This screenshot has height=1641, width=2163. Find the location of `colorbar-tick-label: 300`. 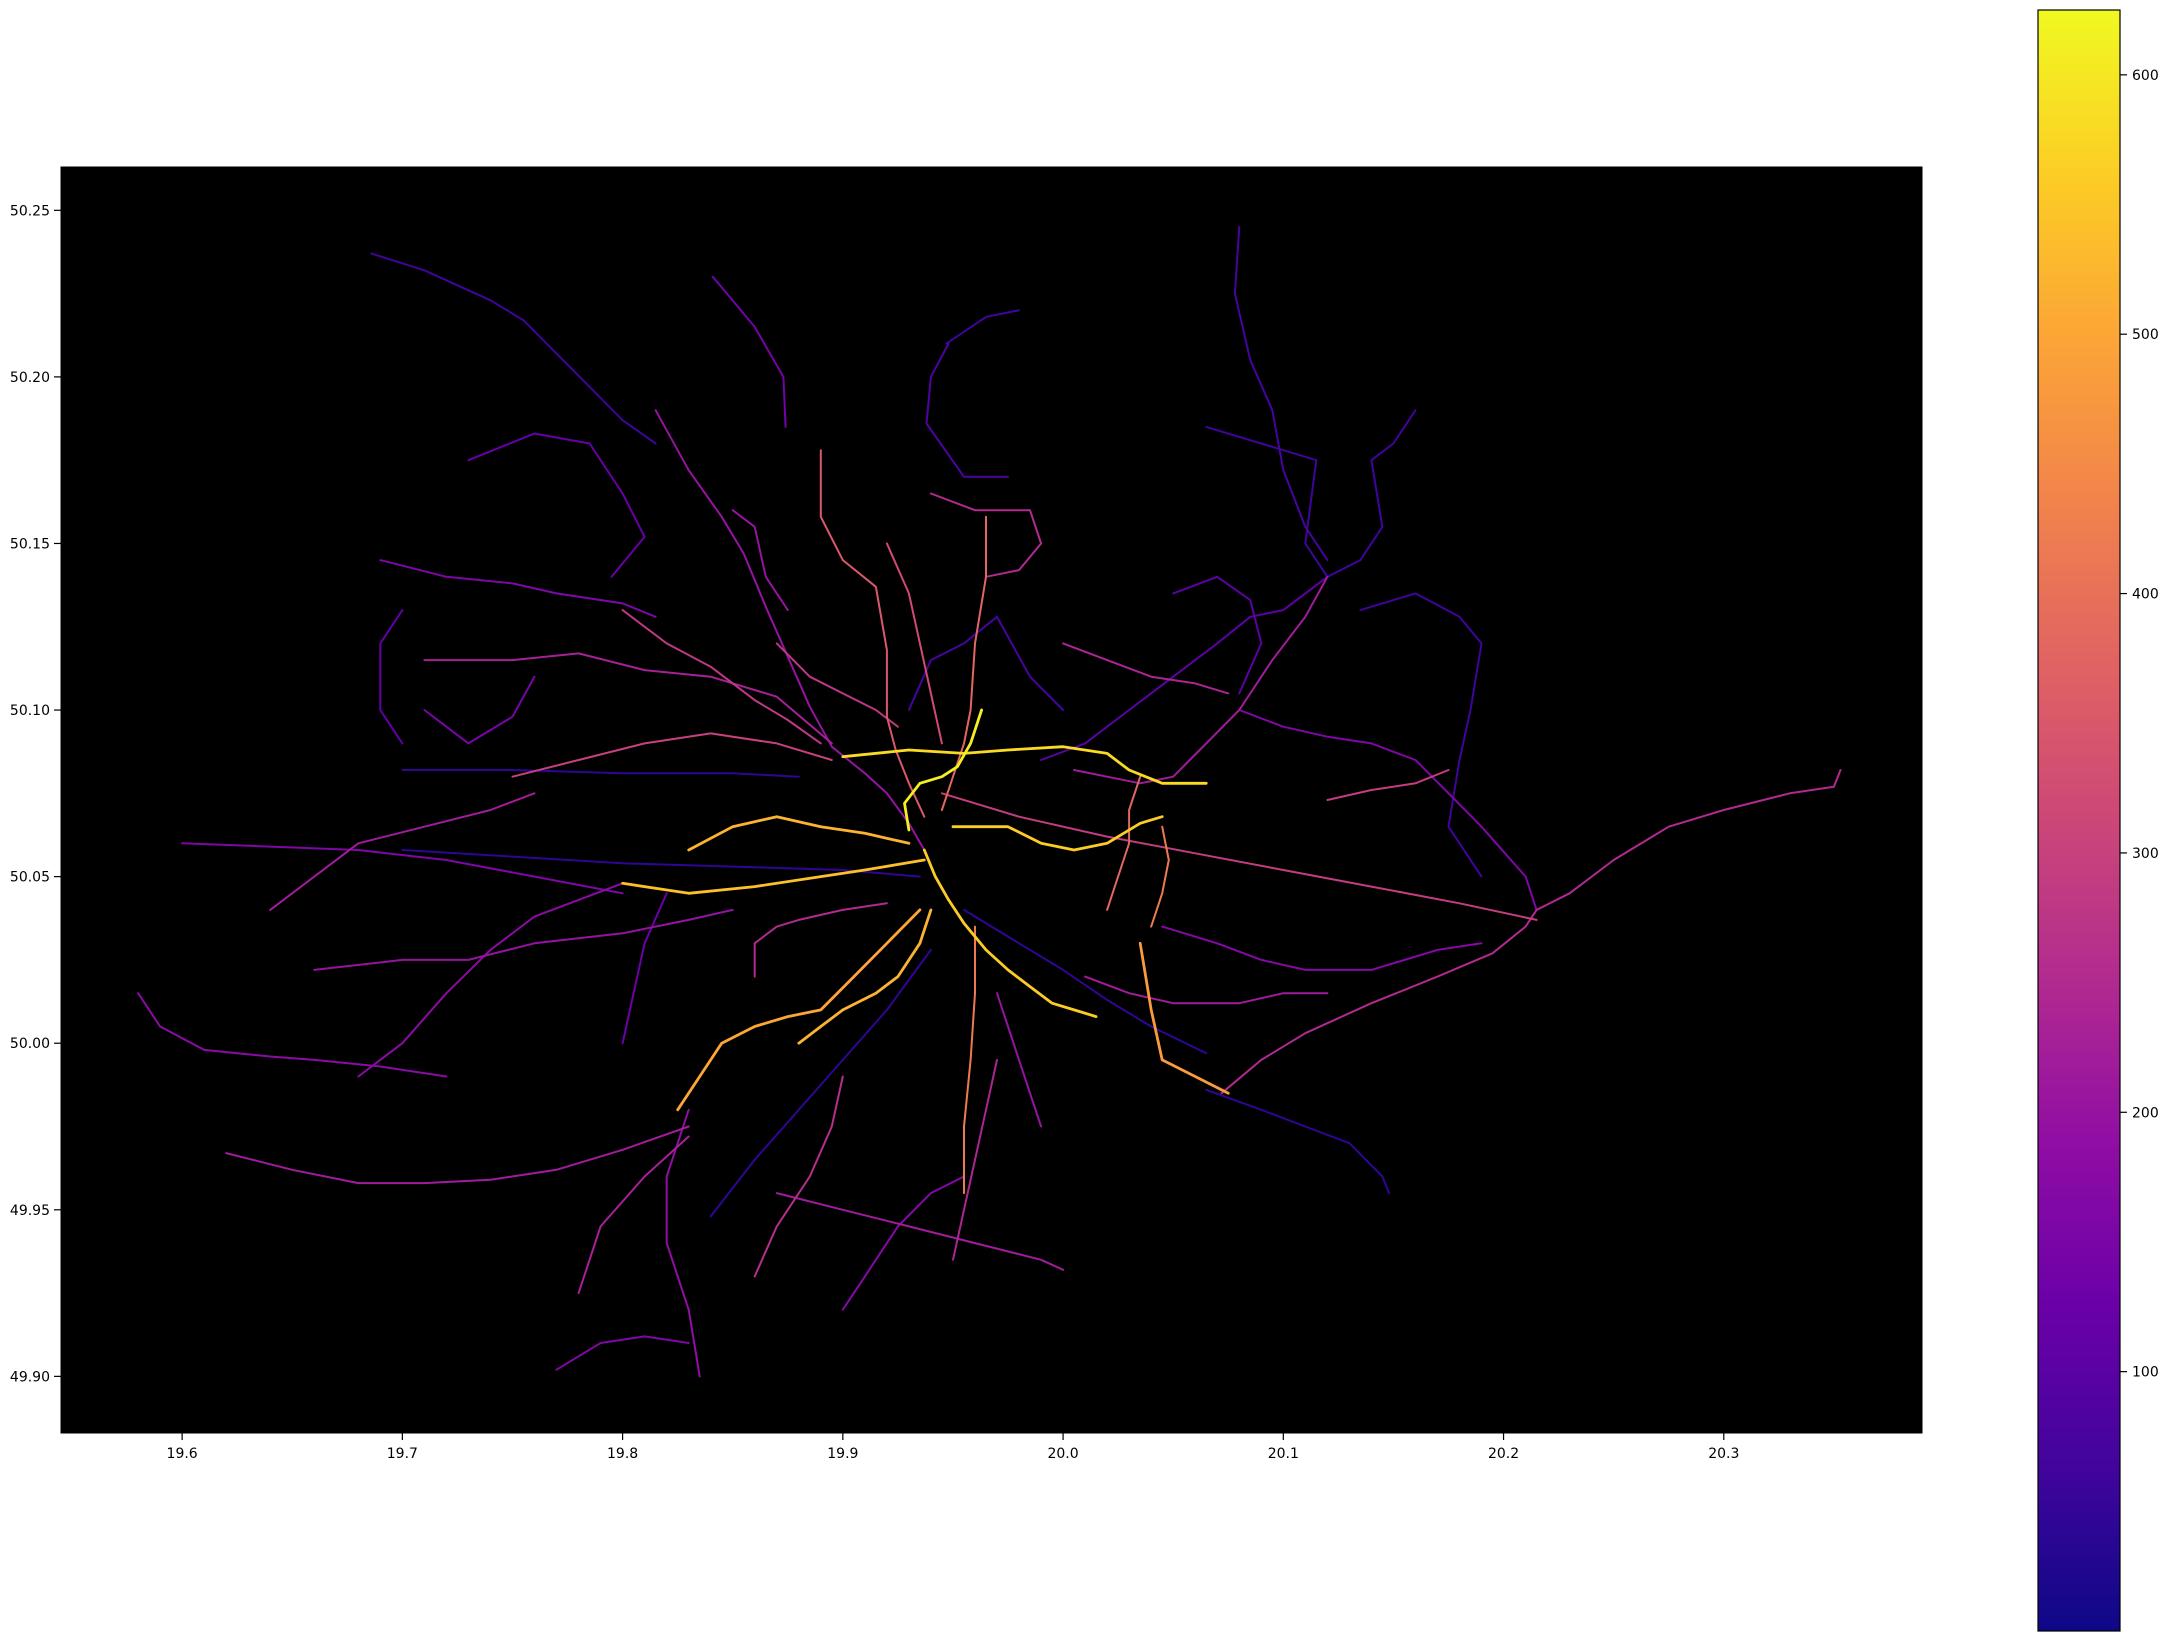

colorbar-tick-label: 300 is located at coordinates (2145, 854).